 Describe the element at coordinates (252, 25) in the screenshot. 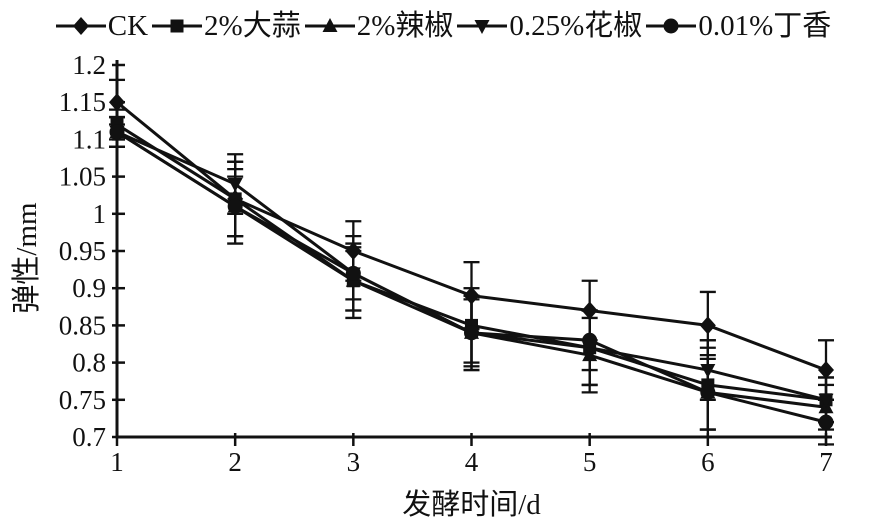

I see `legend-label: 2%大蒜` at that location.